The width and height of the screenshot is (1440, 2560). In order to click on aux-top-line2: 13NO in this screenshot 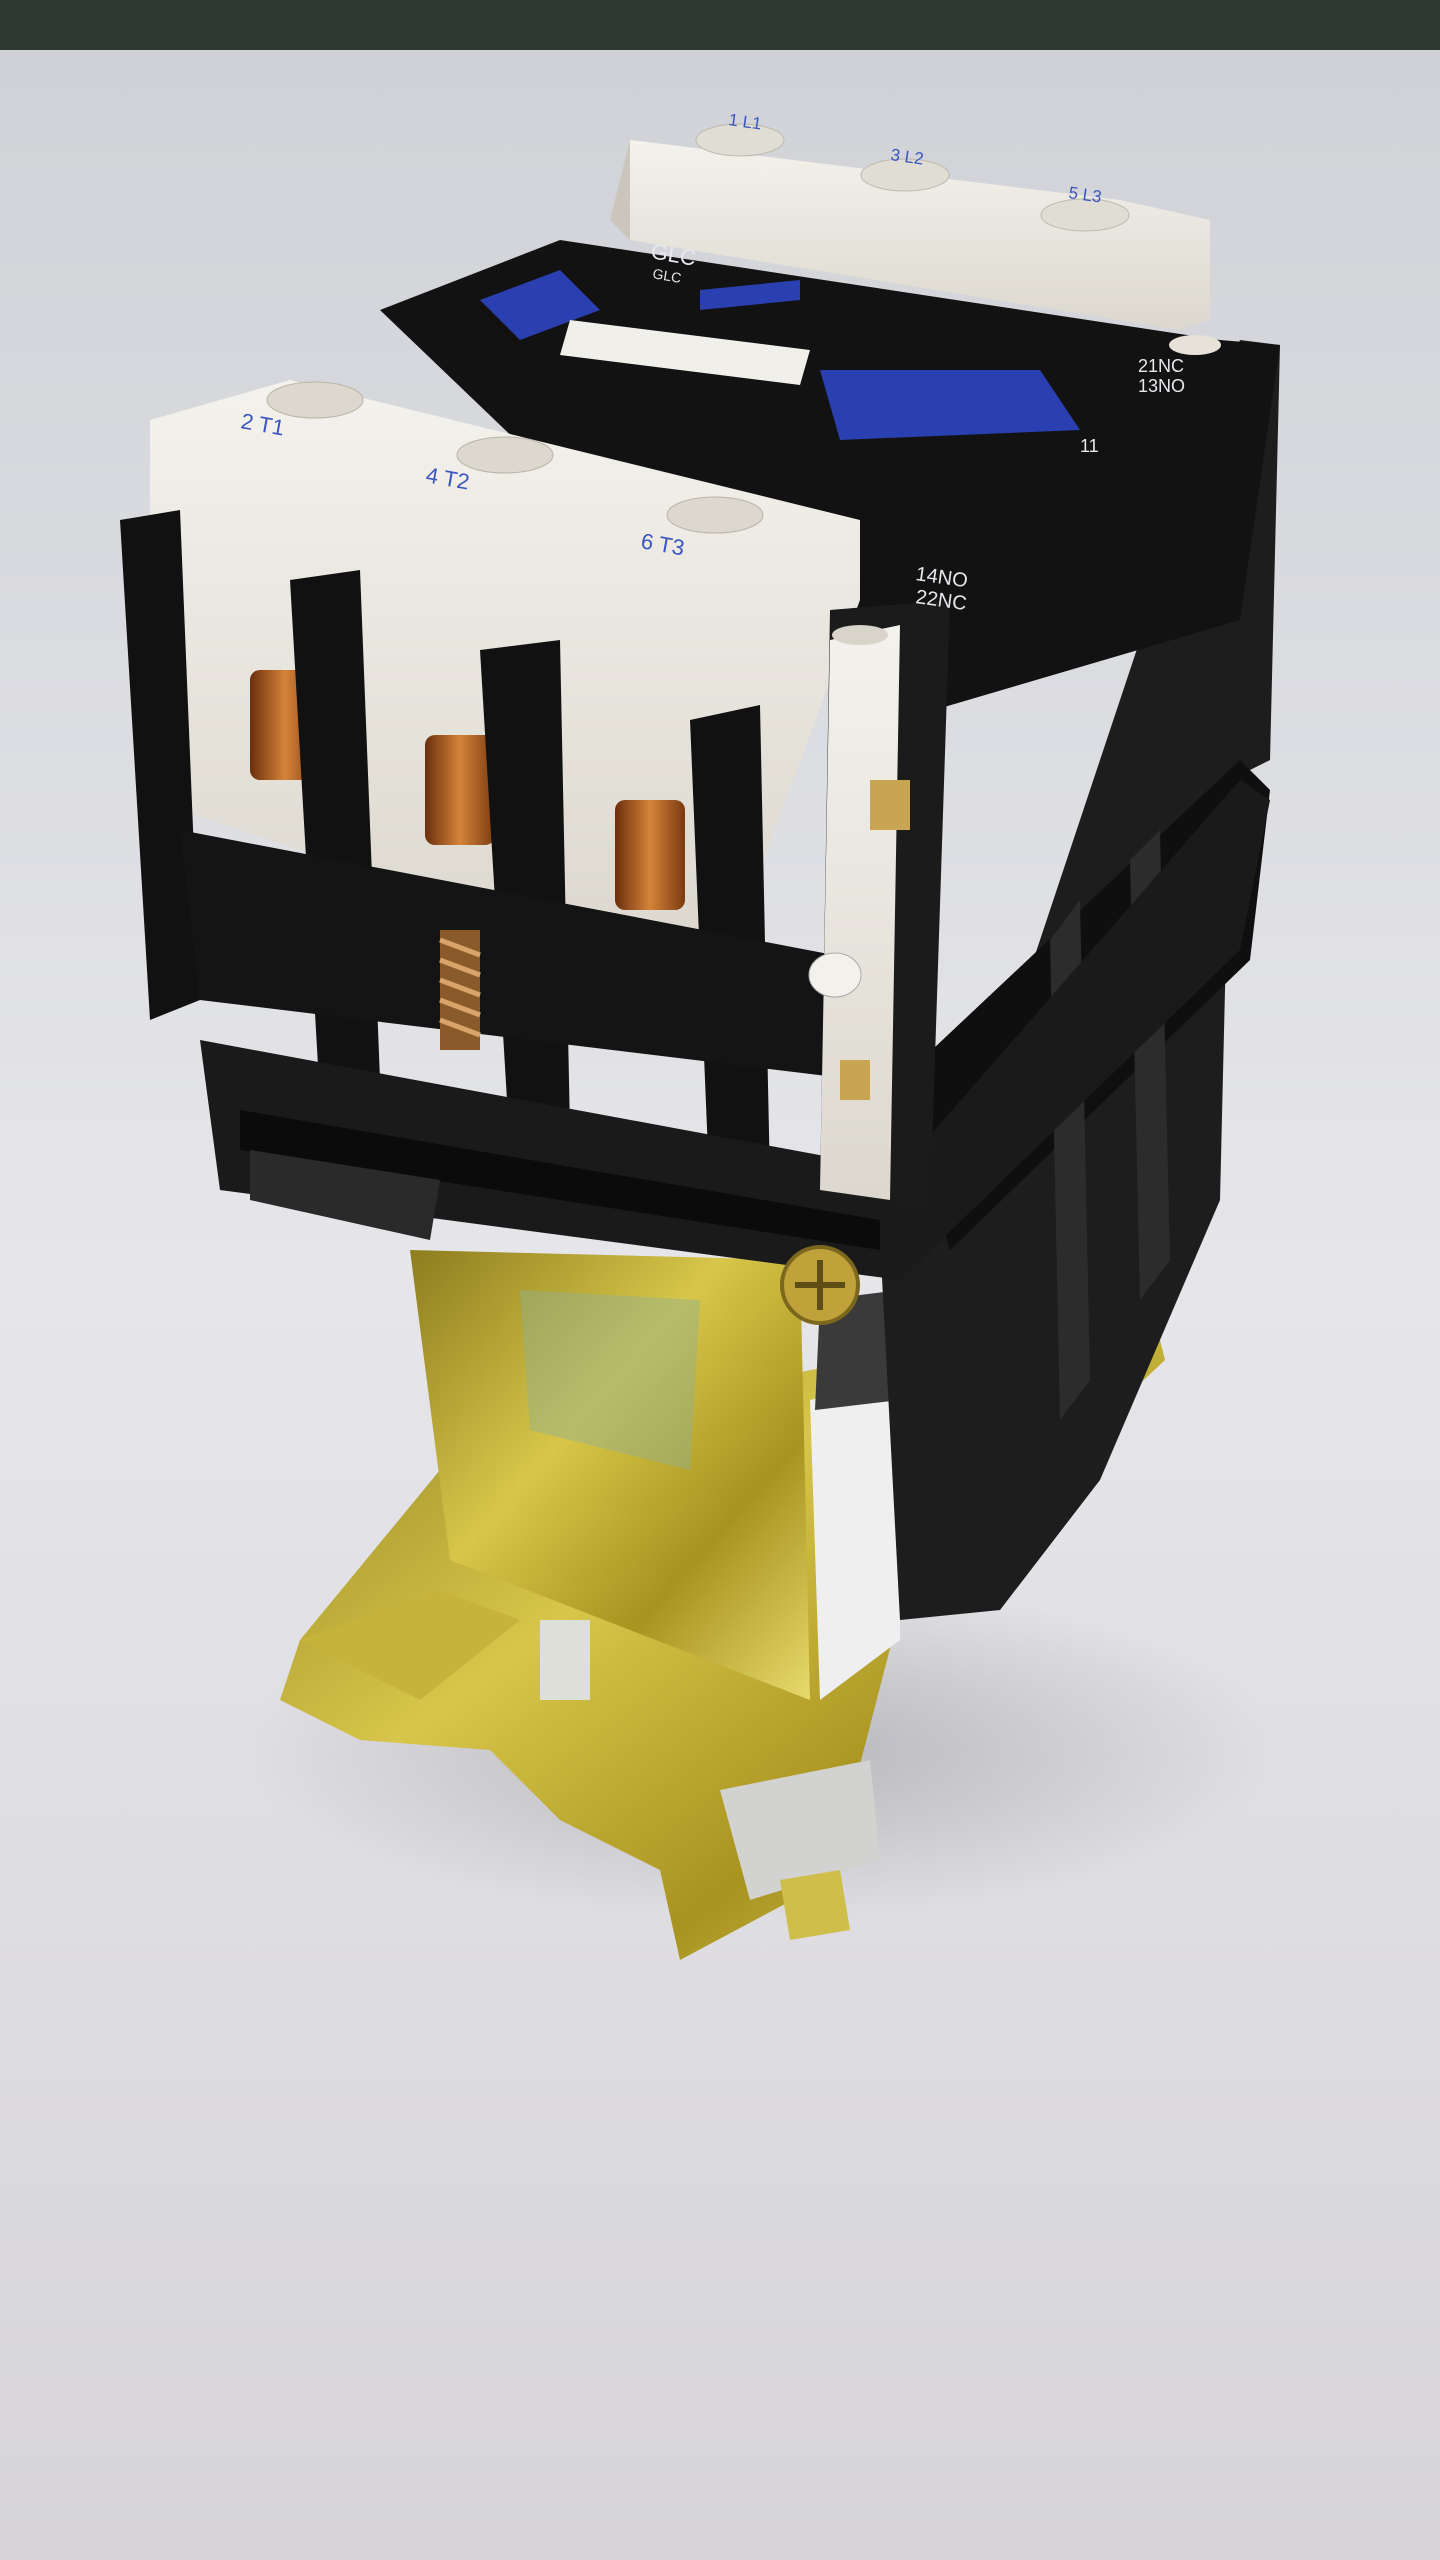, I will do `click(1161, 386)`.